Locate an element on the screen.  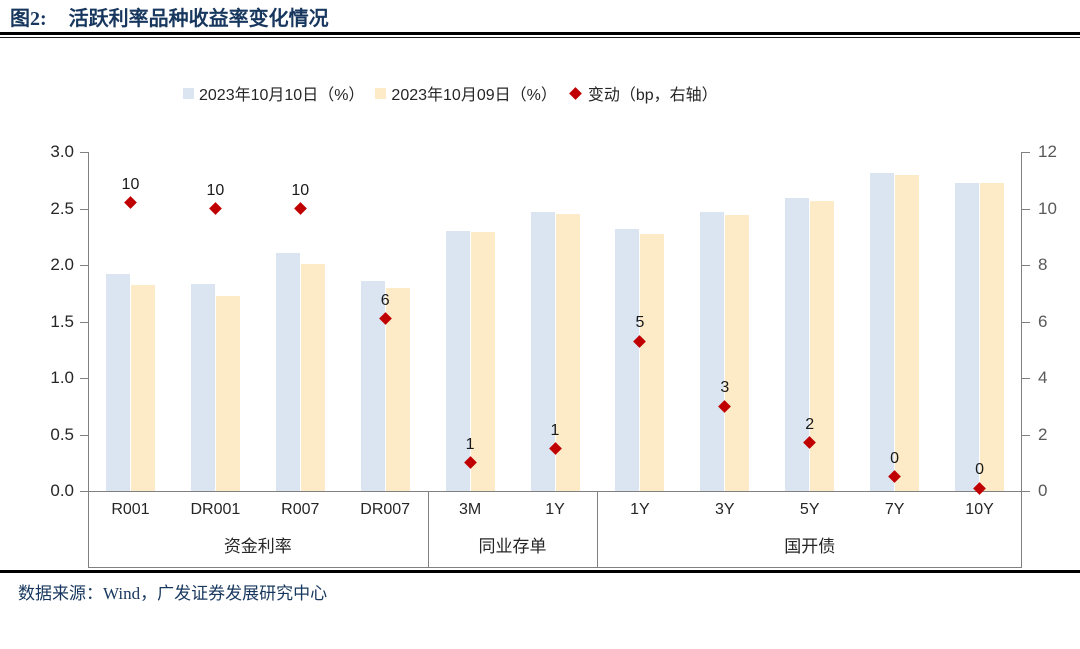
category-label-R001-0: R001 is located at coordinates (130, 509).